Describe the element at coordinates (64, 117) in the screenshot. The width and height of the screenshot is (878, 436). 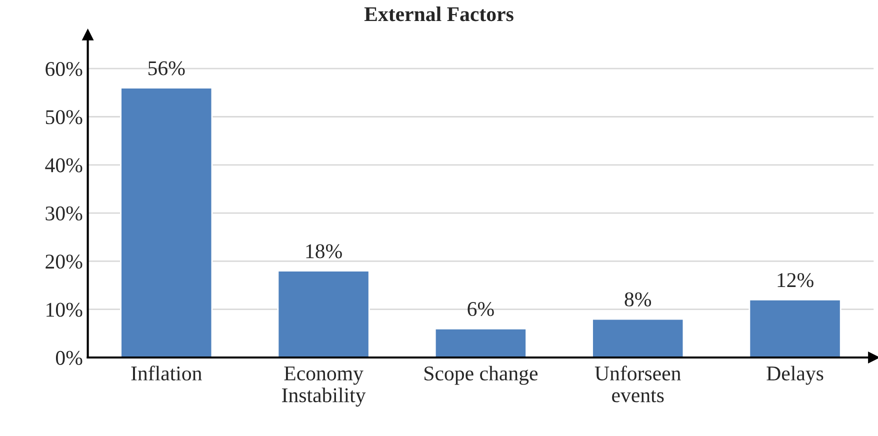
I see `y-tick-label: 50%` at that location.